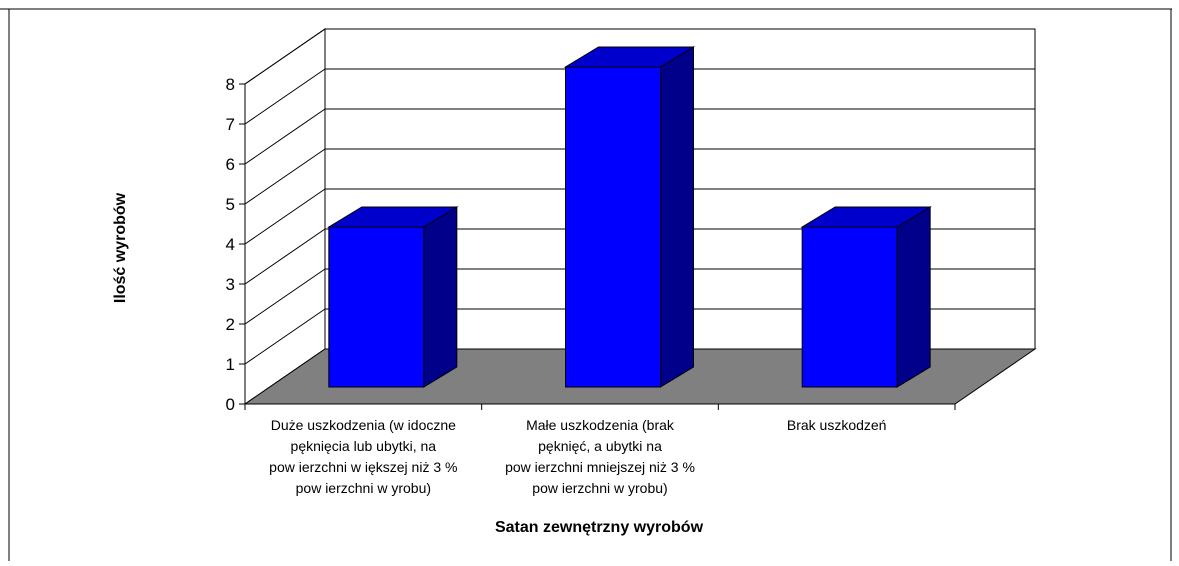 Image resolution: width=1179 pixels, height=566 pixels. Describe the element at coordinates (837, 425) in the screenshot. I see `x-tick-label: Brak uszkodzeń` at that location.